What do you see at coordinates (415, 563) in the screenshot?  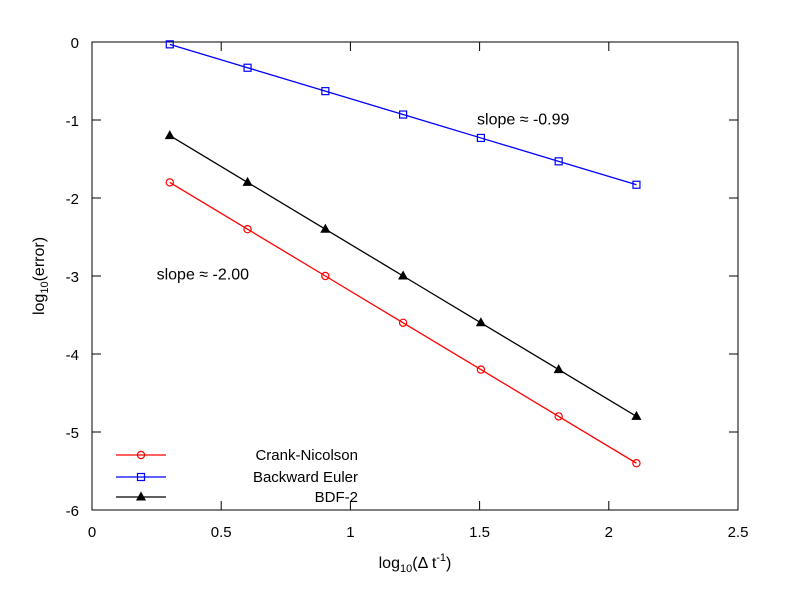 I see `x-axis-label: log10(Δ t-1)` at bounding box center [415, 563].